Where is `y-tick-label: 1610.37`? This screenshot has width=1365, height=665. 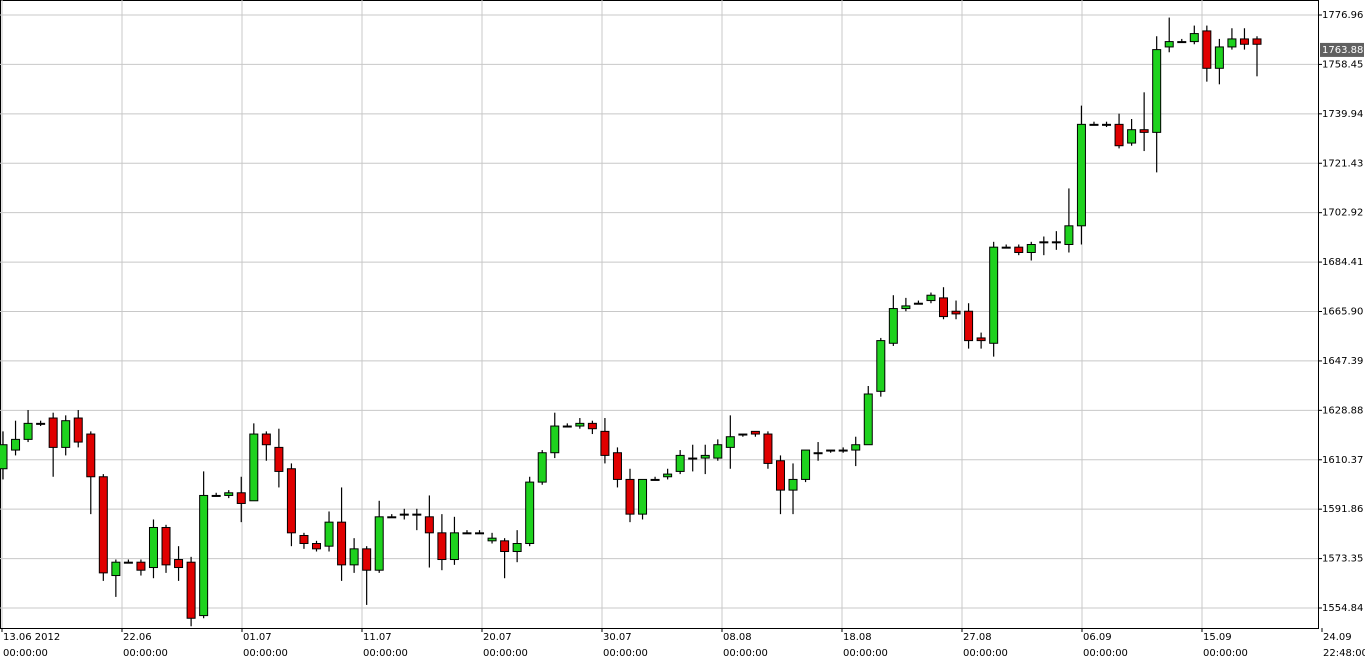
y-tick-label: 1610.37 is located at coordinates (1342, 460).